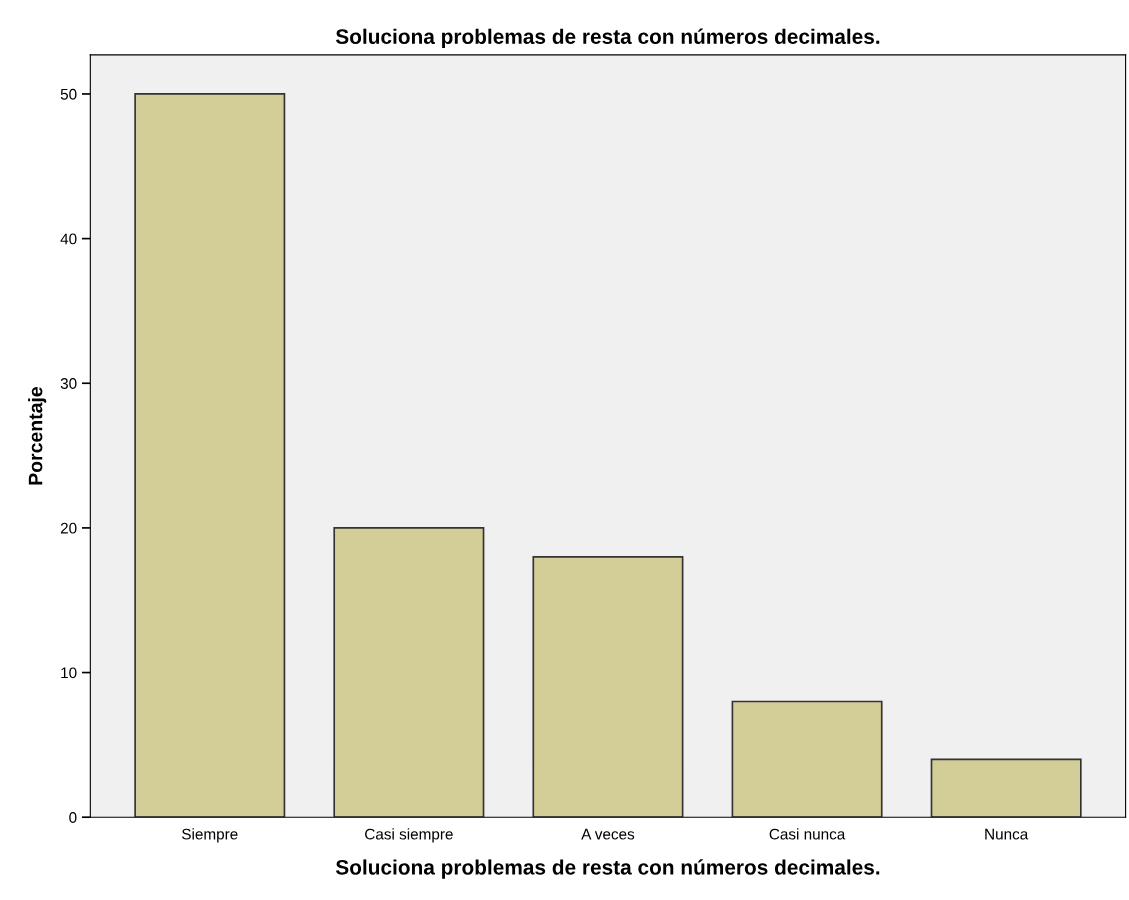 This screenshot has width=1129, height=900. What do you see at coordinates (68, 94) in the screenshot?
I see `y-tick-label: 50` at bounding box center [68, 94].